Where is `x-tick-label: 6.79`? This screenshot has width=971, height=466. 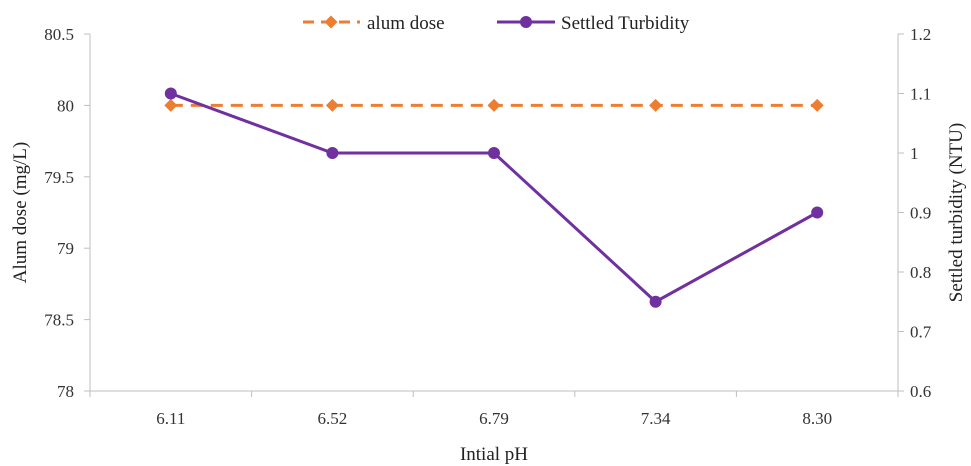
x-tick-label: 6.79 is located at coordinates (494, 418).